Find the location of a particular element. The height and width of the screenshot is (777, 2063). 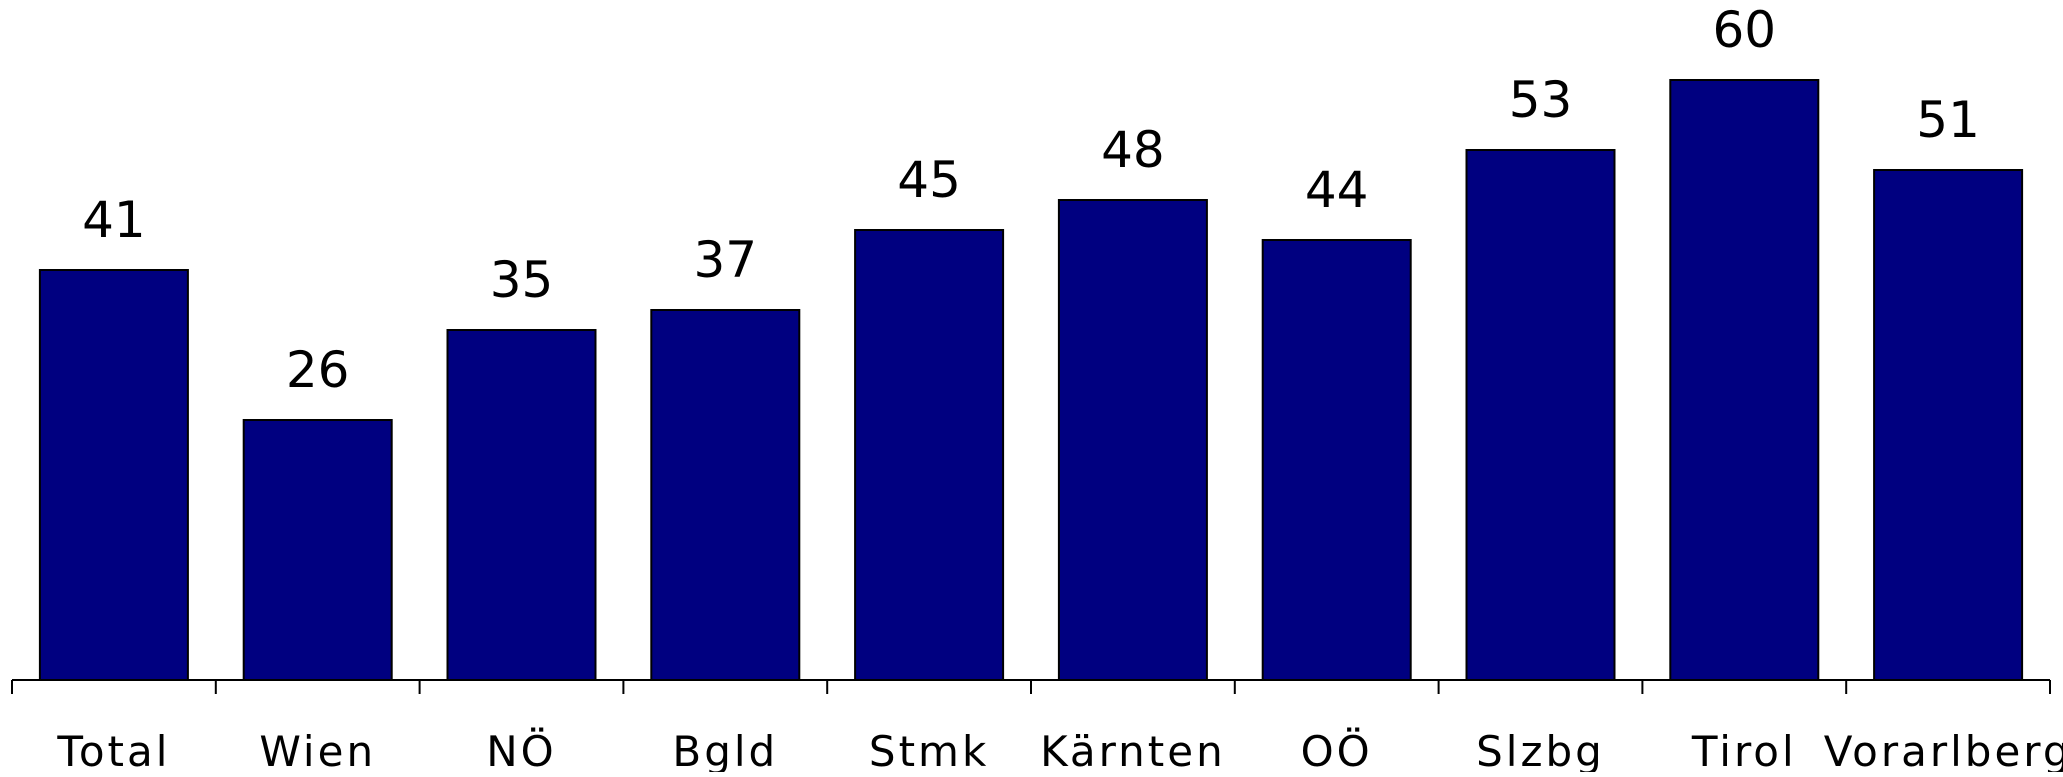

x-tick-label: Slzbg is located at coordinates (1540, 749).